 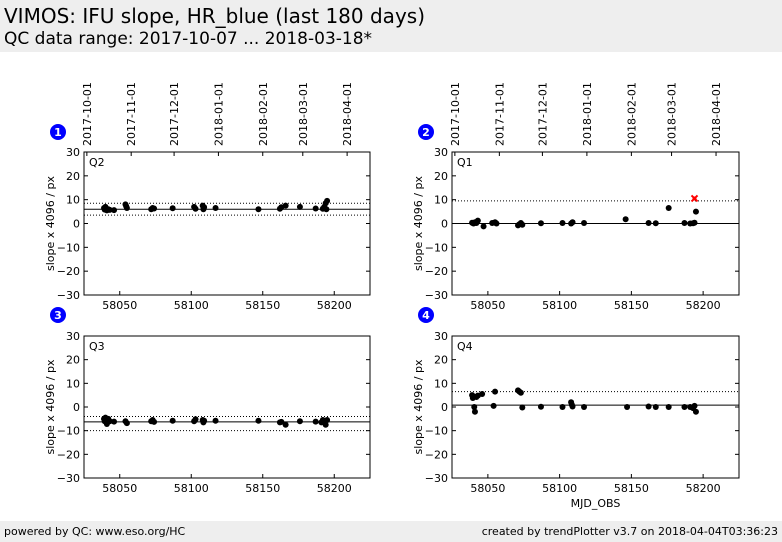 I want to click on date-tick-label: 2018-02-01, so click(x=263, y=114).